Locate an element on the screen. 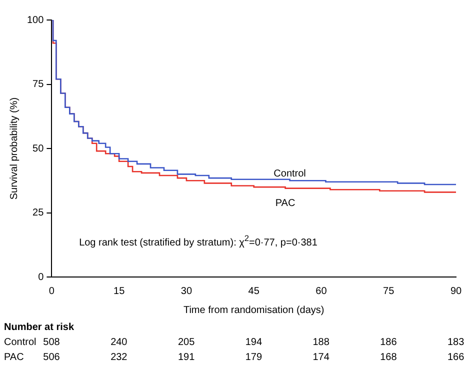 The width and height of the screenshot is (468, 372). x-tick-label: 0 is located at coordinates (51, 291).